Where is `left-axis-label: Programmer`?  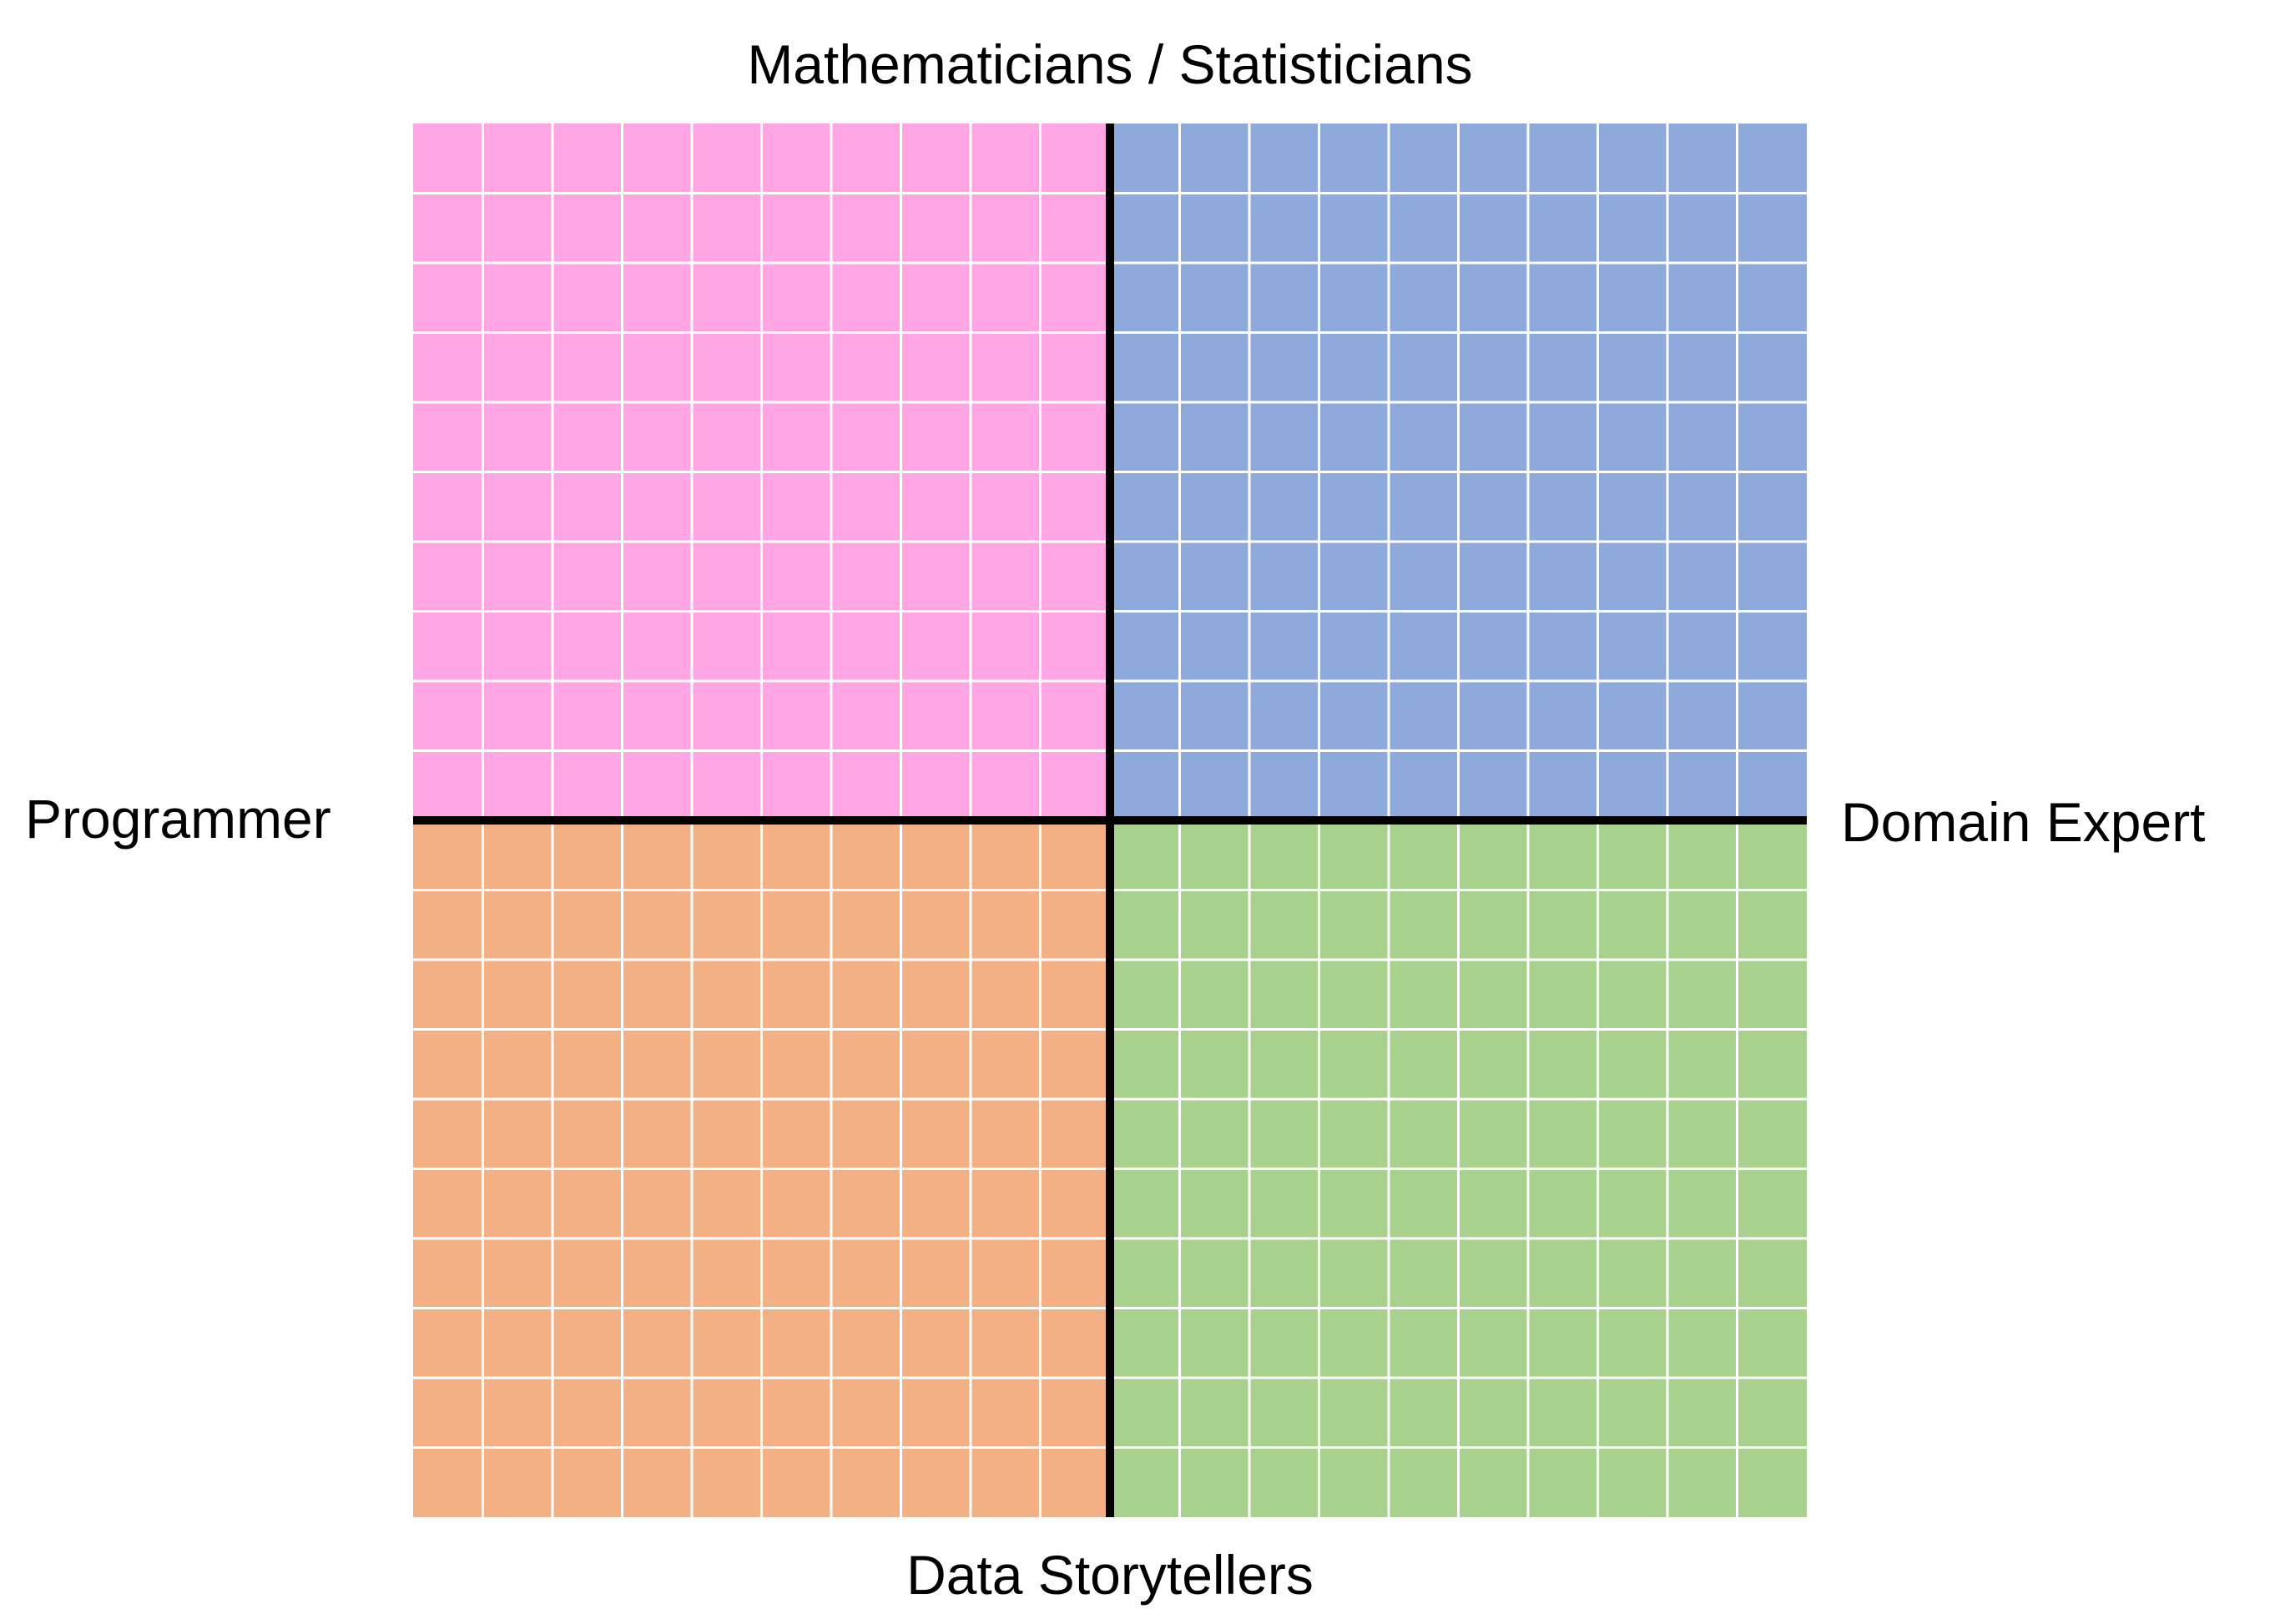 left-axis-label: Programmer is located at coordinates (178, 819).